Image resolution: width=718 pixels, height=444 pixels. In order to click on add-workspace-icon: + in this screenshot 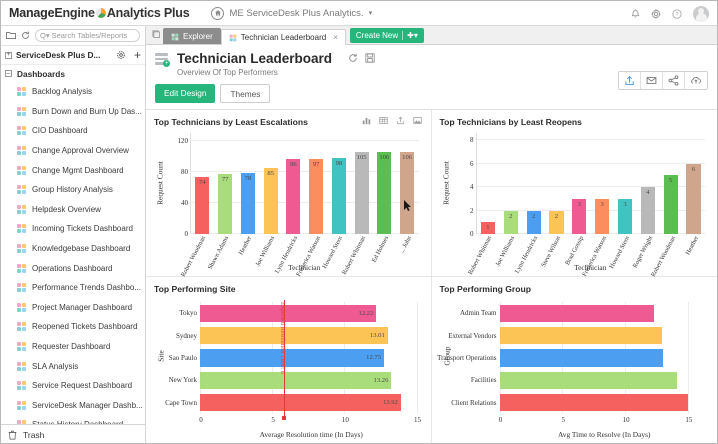, I will do `click(137, 55)`.